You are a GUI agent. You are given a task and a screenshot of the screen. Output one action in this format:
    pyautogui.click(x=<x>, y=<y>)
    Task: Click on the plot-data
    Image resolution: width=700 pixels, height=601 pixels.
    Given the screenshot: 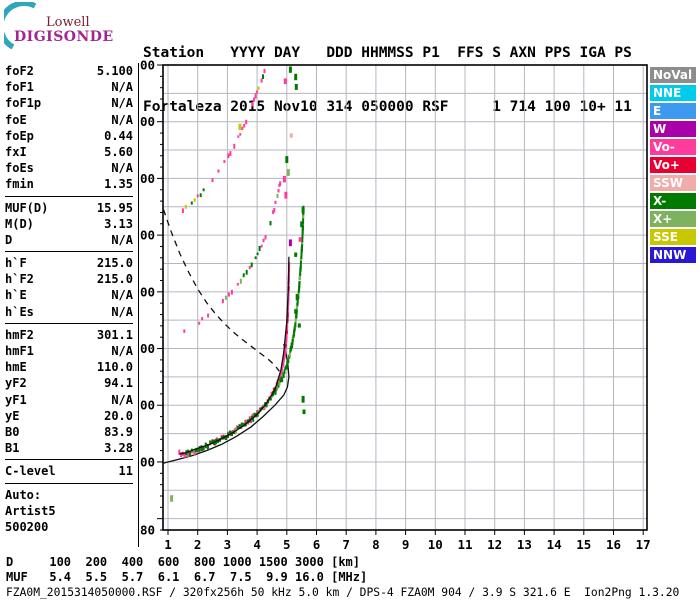 What is the action you would take?
    pyautogui.click(x=234, y=284)
    